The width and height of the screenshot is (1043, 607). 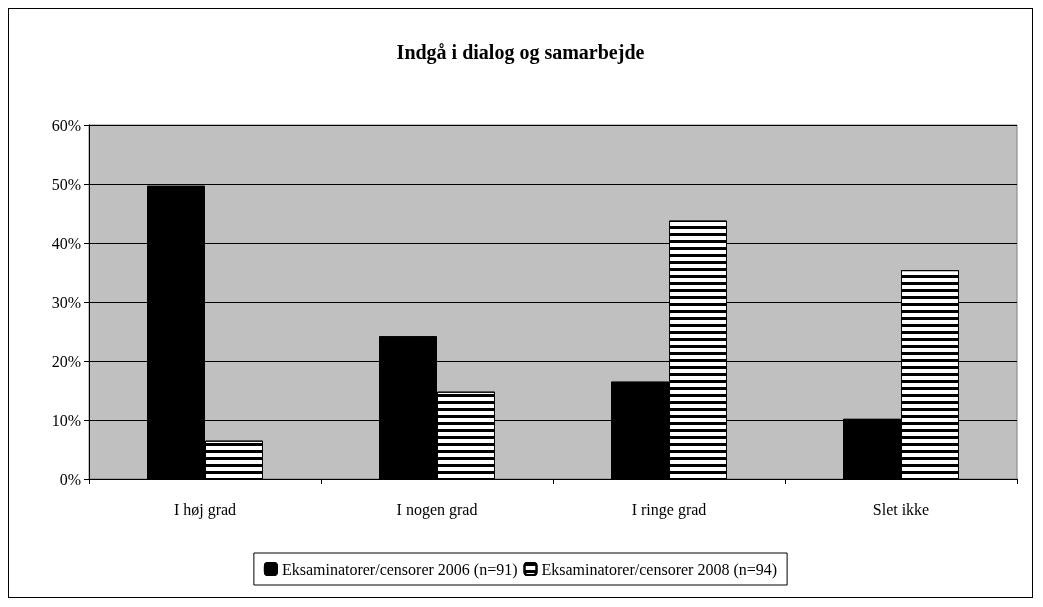 I want to click on legend-label: Eksaminatorer/censorer 2008 (n=94), so click(x=659, y=569).